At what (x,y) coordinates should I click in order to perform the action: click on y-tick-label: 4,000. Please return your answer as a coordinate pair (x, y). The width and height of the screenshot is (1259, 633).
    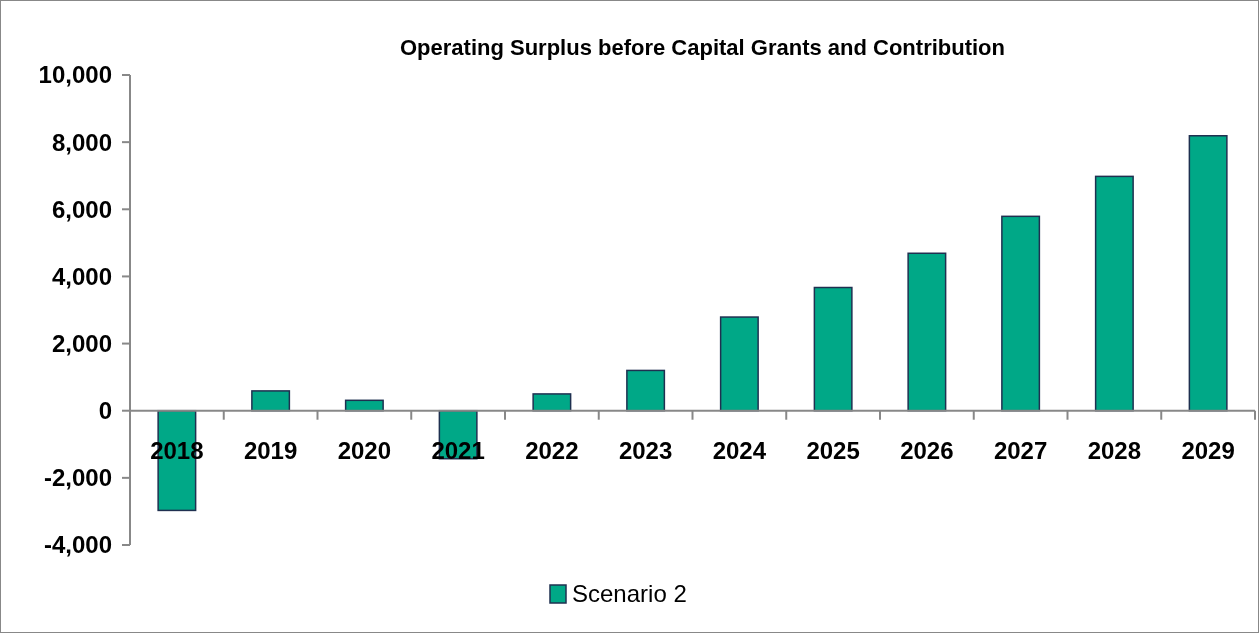
    Looking at the image, I should click on (81, 276).